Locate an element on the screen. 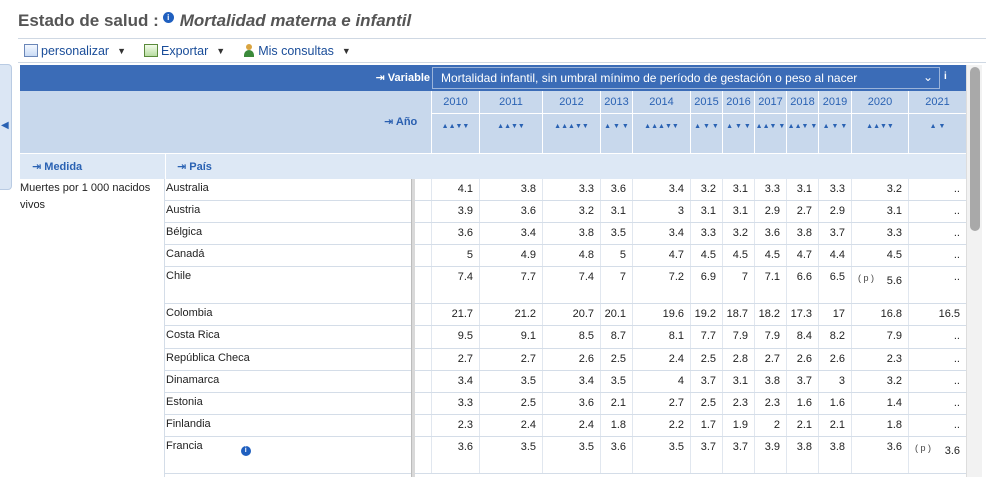  collapse-panel-tab: ◀ is located at coordinates (6, 127).